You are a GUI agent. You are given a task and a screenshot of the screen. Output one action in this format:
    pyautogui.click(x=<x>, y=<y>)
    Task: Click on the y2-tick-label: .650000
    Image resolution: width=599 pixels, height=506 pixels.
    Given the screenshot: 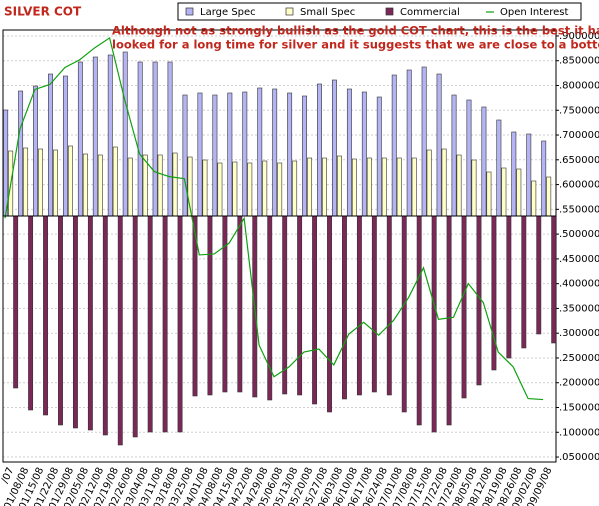 What is the action you would take?
    pyautogui.click(x=579, y=160)
    